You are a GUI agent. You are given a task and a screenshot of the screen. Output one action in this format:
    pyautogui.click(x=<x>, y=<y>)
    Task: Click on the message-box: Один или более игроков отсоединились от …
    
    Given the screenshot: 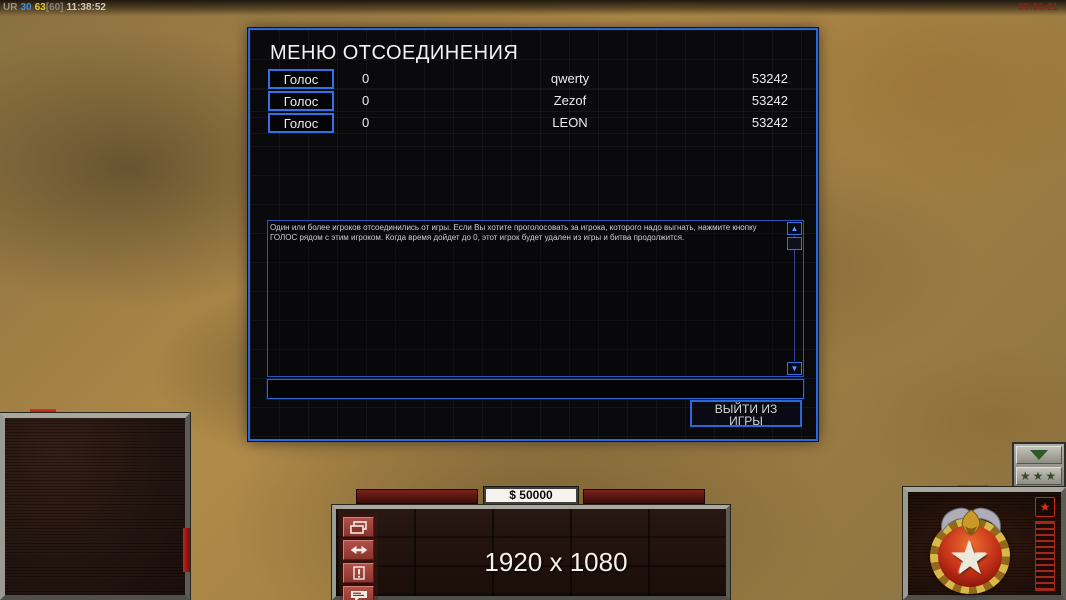 What is the action you would take?
    pyautogui.click(x=535, y=298)
    